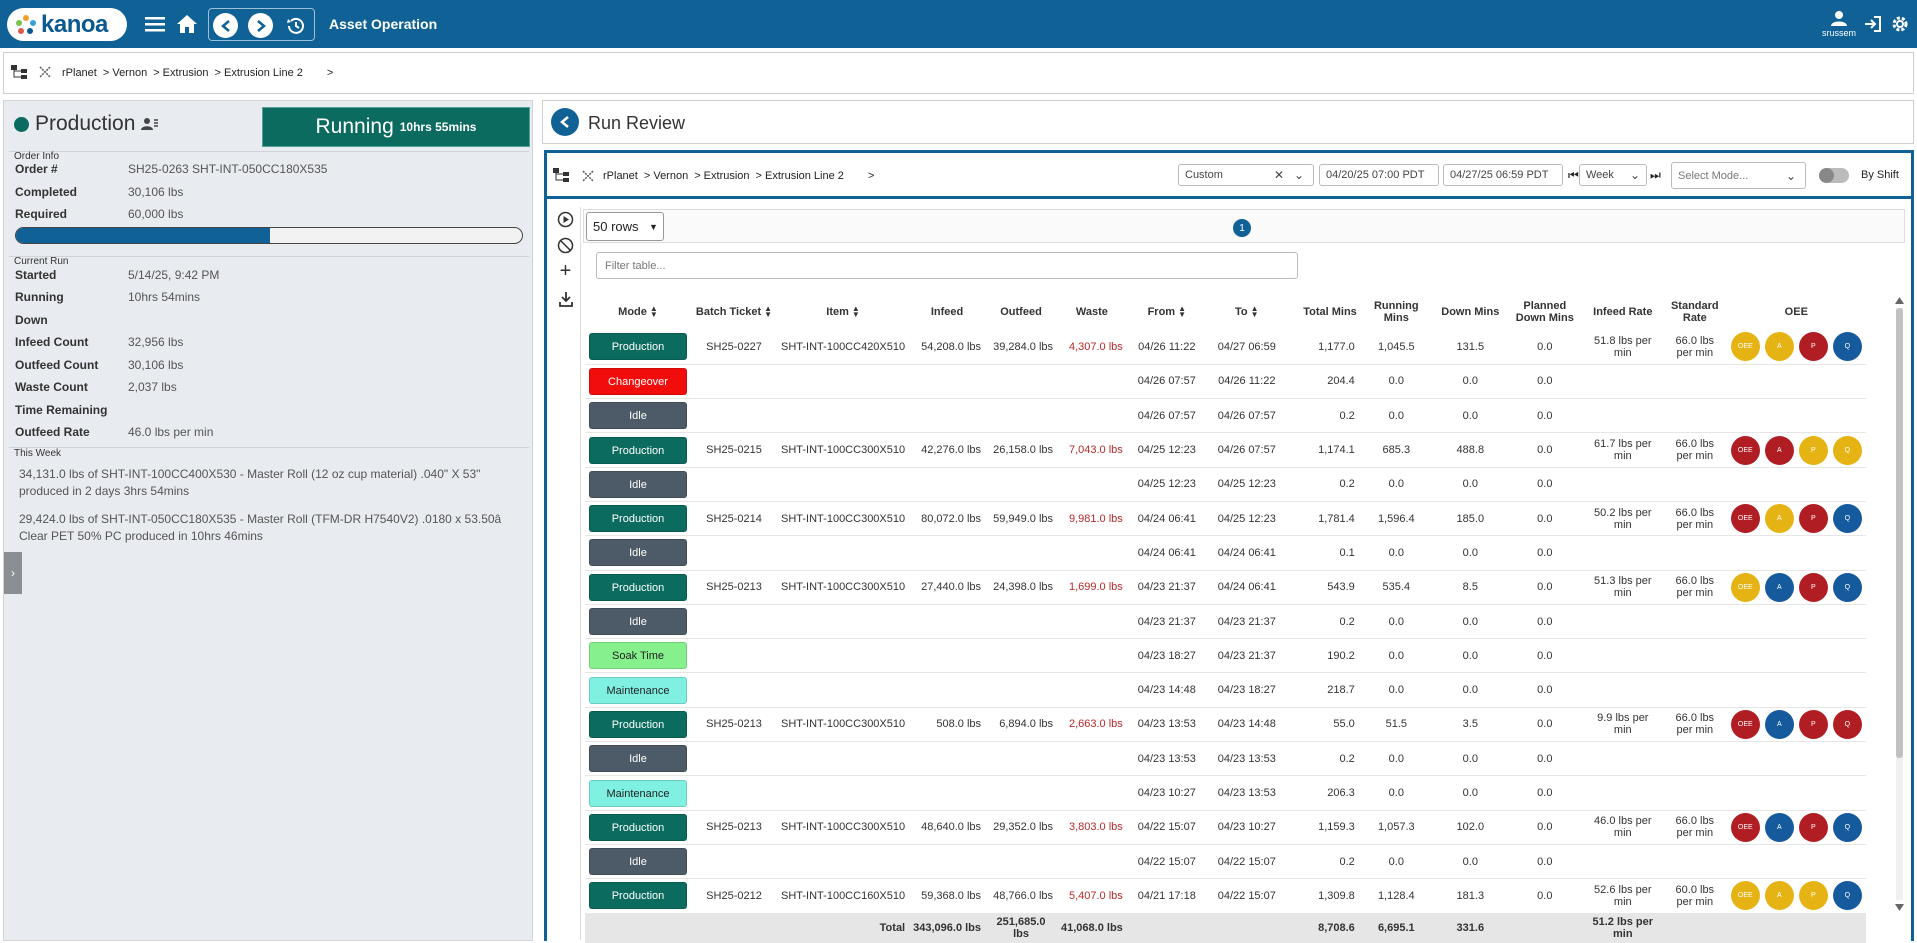 The height and width of the screenshot is (943, 1917). Describe the element at coordinates (1900, 24) in the screenshot. I see `settings-gear-icon` at that location.